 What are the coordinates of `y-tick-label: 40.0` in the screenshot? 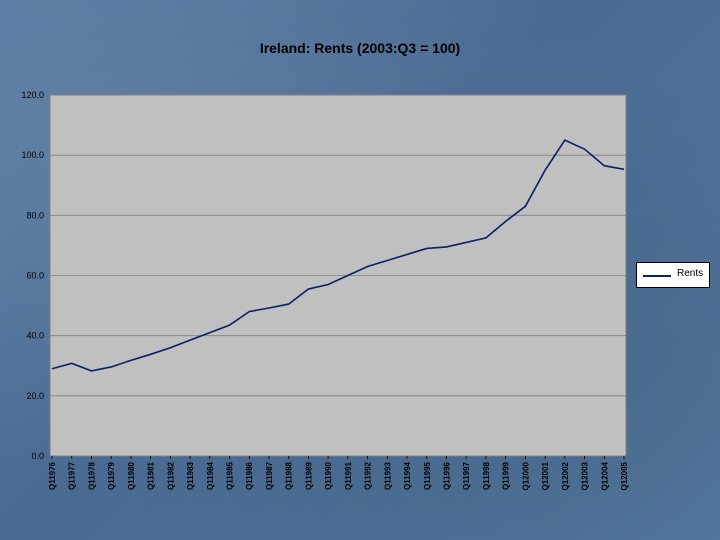 It's located at (35, 336).